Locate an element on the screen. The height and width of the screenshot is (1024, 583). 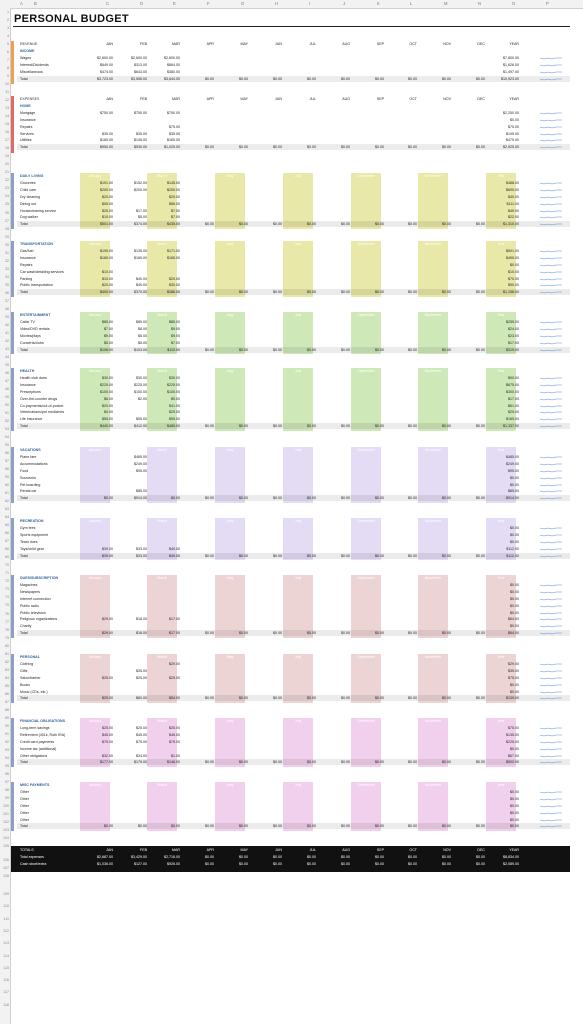
cell-value: $485.00 is located at coordinates (140, 456).